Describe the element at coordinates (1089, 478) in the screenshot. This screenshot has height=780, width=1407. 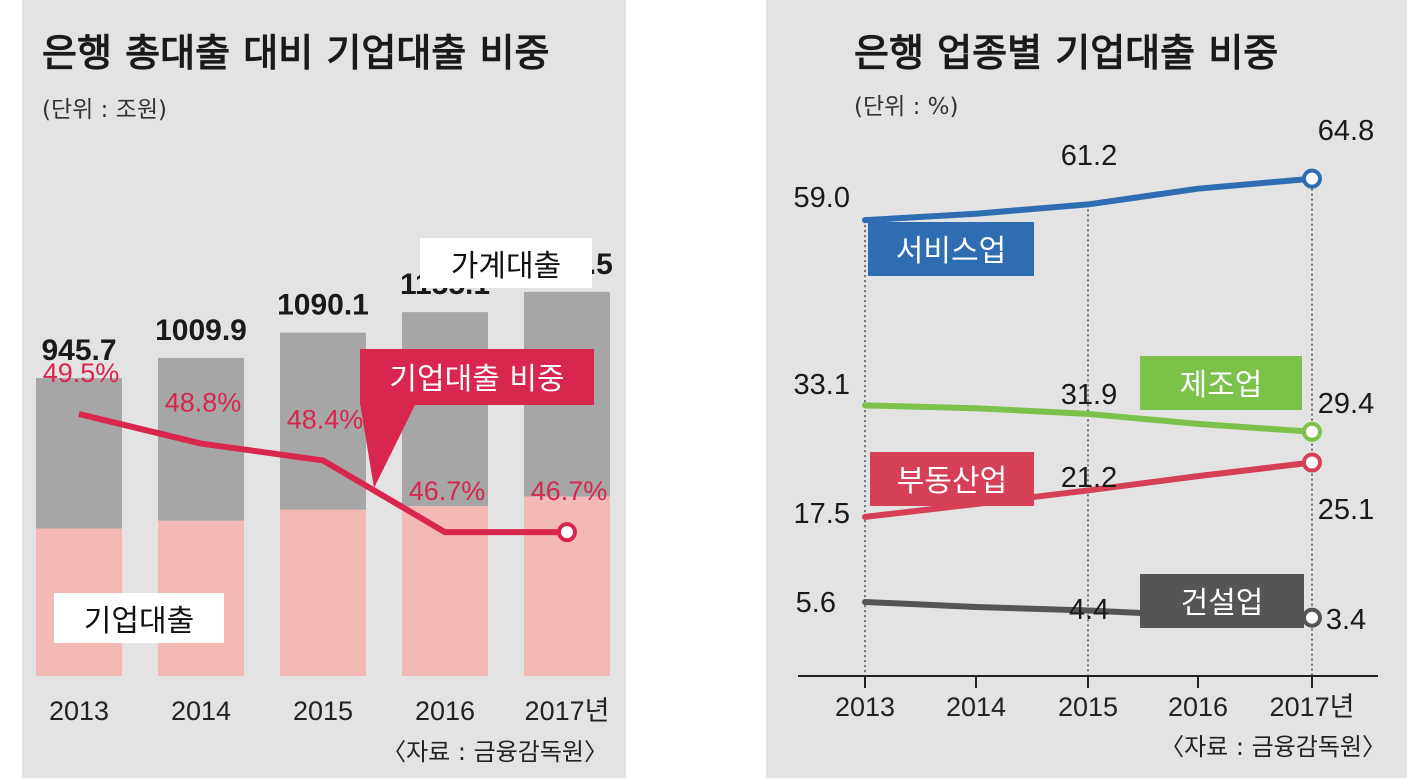
I see `value-label: 21.2` at that location.